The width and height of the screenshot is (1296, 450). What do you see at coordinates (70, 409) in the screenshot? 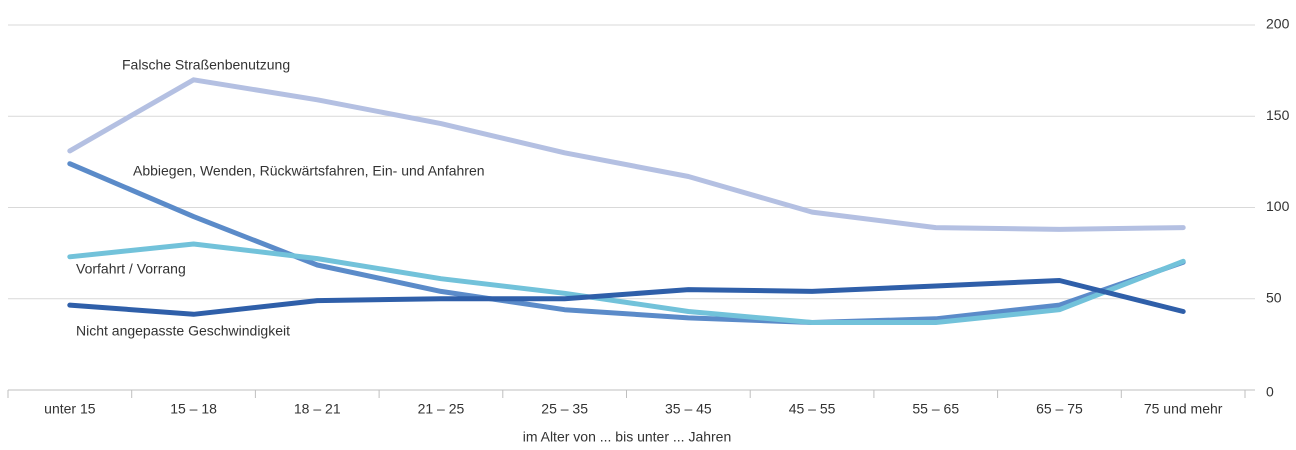
I see `x-tick-label: unter 15` at bounding box center [70, 409].